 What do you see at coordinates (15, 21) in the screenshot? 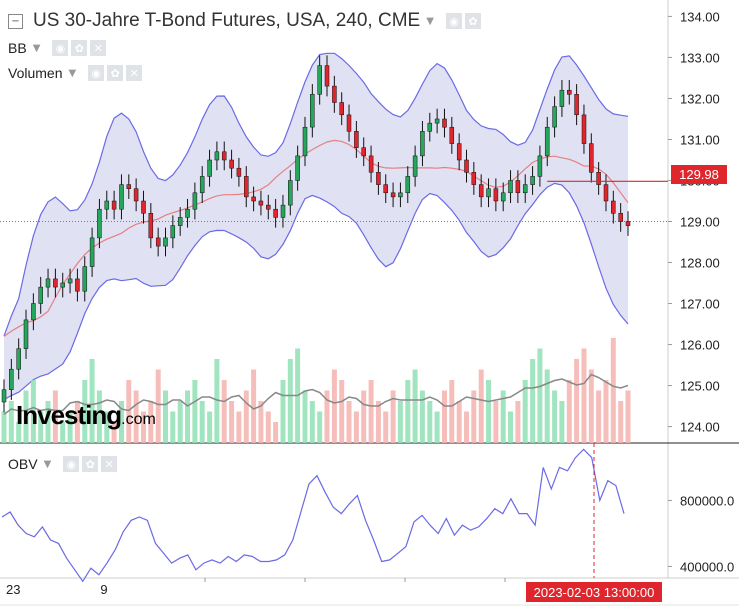
I see `minus-box-icon: −` at bounding box center [15, 21].